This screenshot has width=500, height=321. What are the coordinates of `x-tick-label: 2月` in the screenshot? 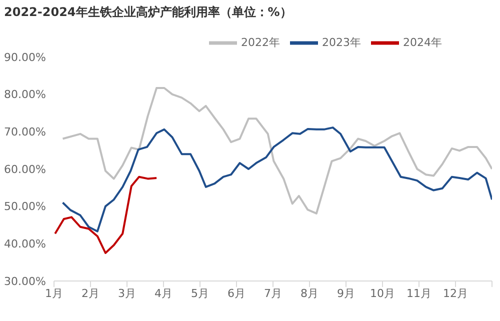 It's located at (91, 293).